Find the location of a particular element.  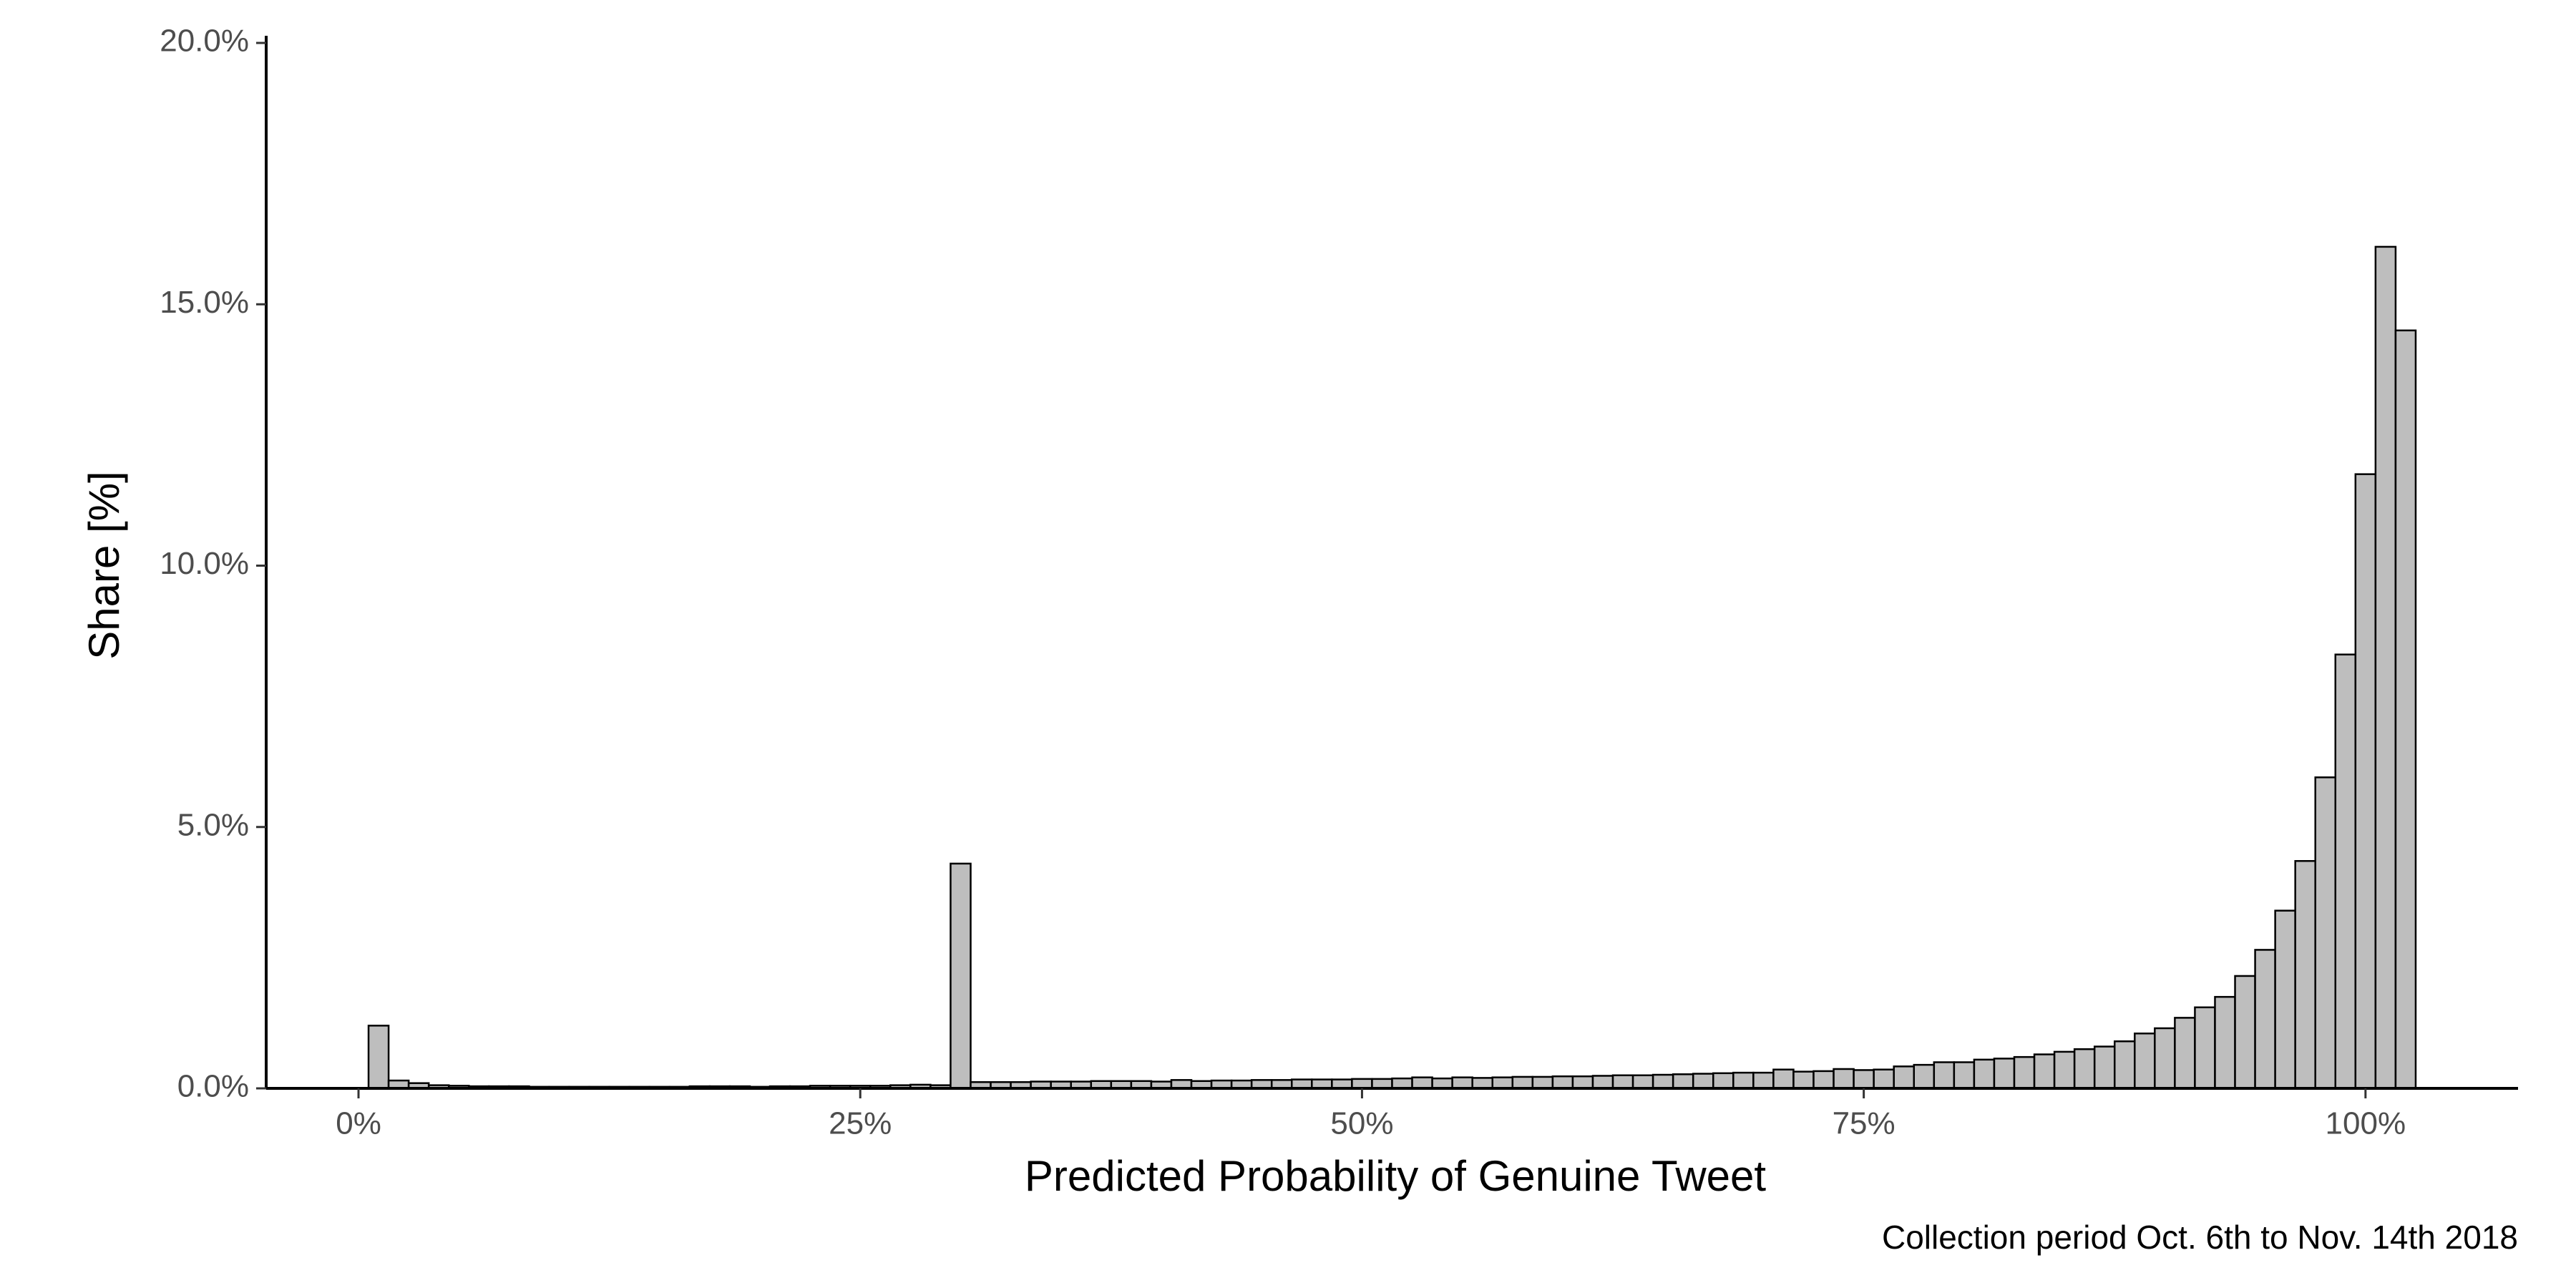

y-tick-label: 0.0% is located at coordinates (213, 1086).